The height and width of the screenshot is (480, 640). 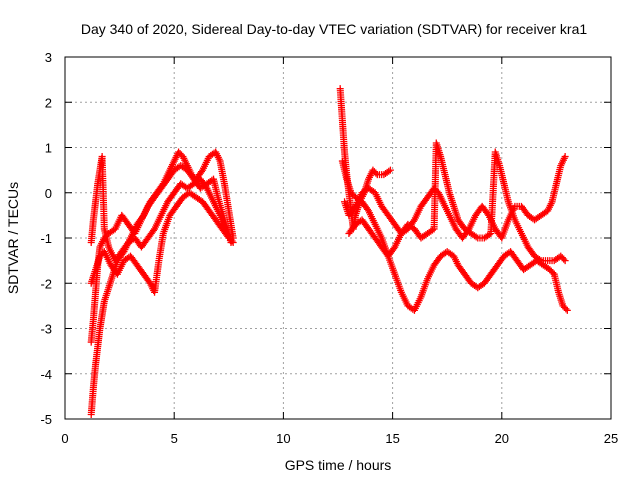 What do you see at coordinates (46, 283) in the screenshot?
I see `y-tick-label--2: -2` at bounding box center [46, 283].